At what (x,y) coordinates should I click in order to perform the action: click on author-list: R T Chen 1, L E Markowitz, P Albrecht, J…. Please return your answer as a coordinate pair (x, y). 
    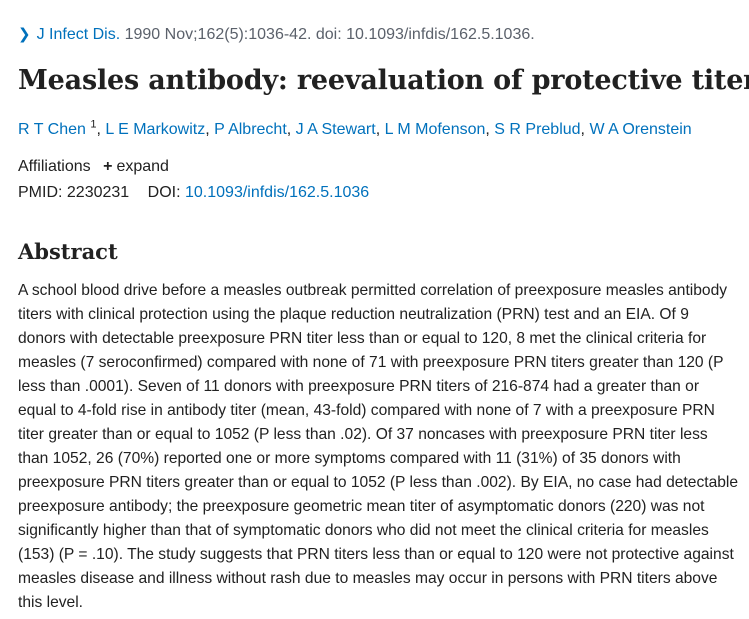
    Looking at the image, I should click on (355, 130).